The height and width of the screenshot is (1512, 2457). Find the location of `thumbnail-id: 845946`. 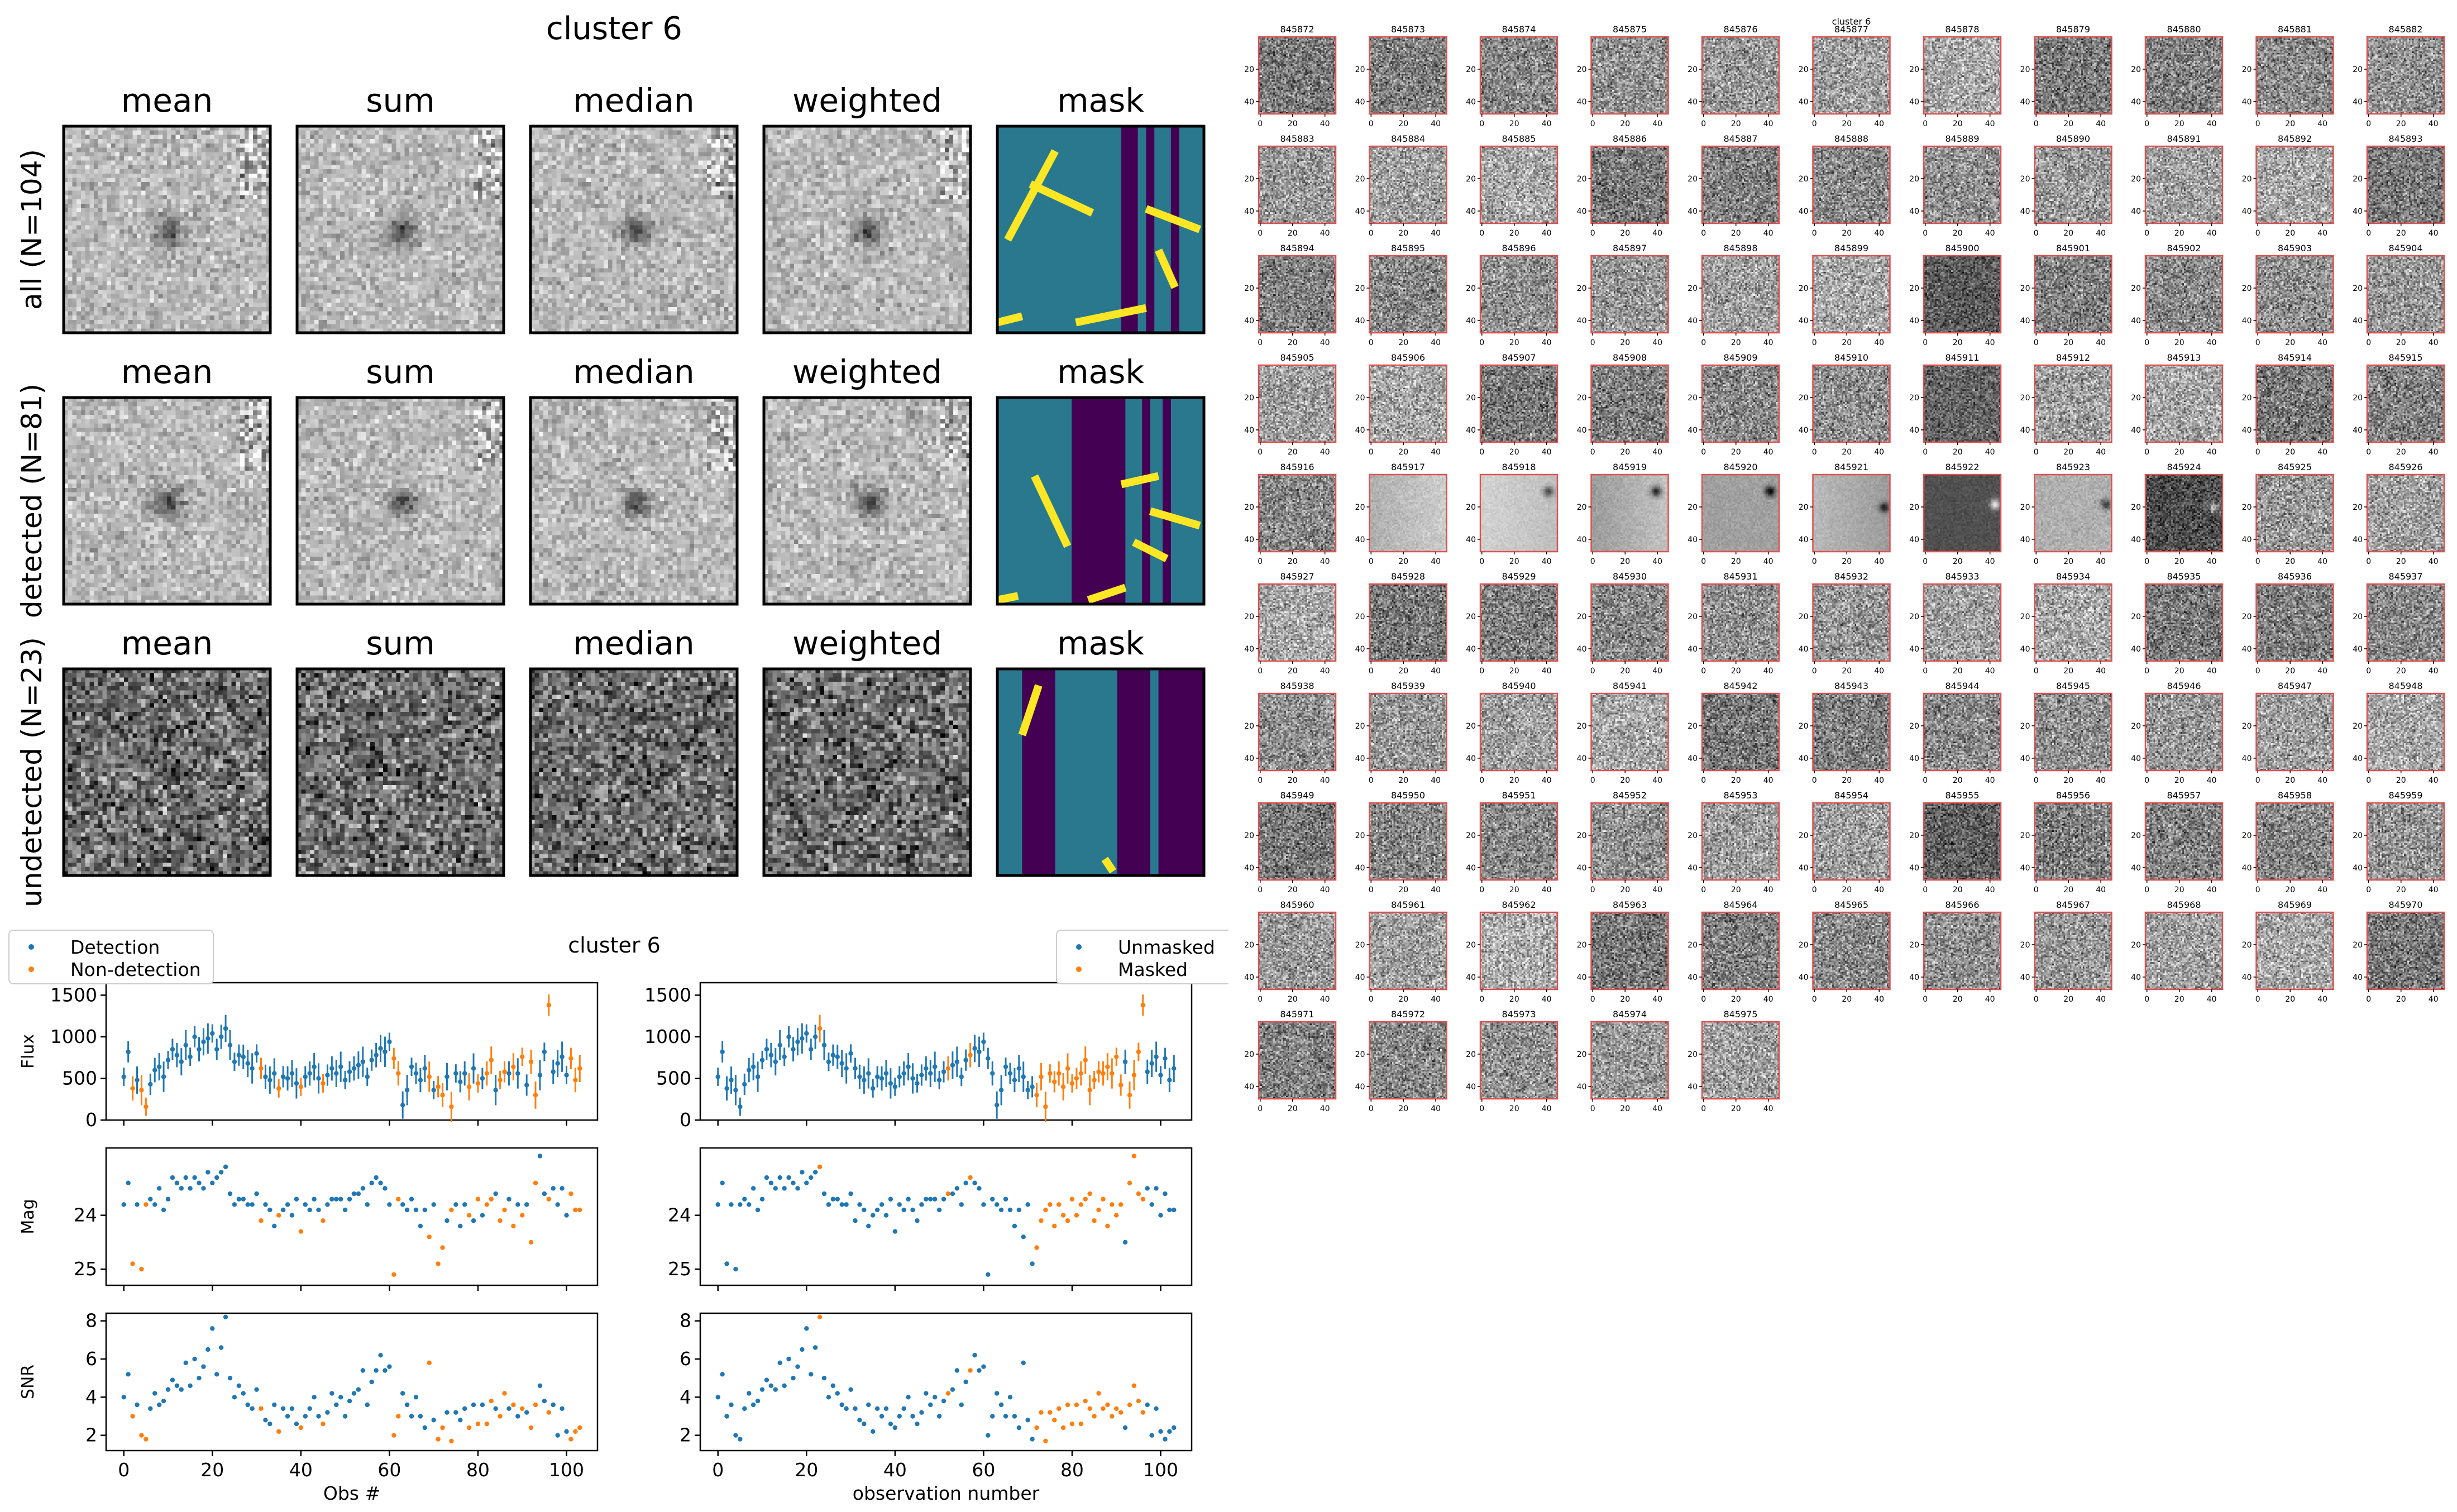

thumbnail-id: 845946 is located at coordinates (2184, 686).